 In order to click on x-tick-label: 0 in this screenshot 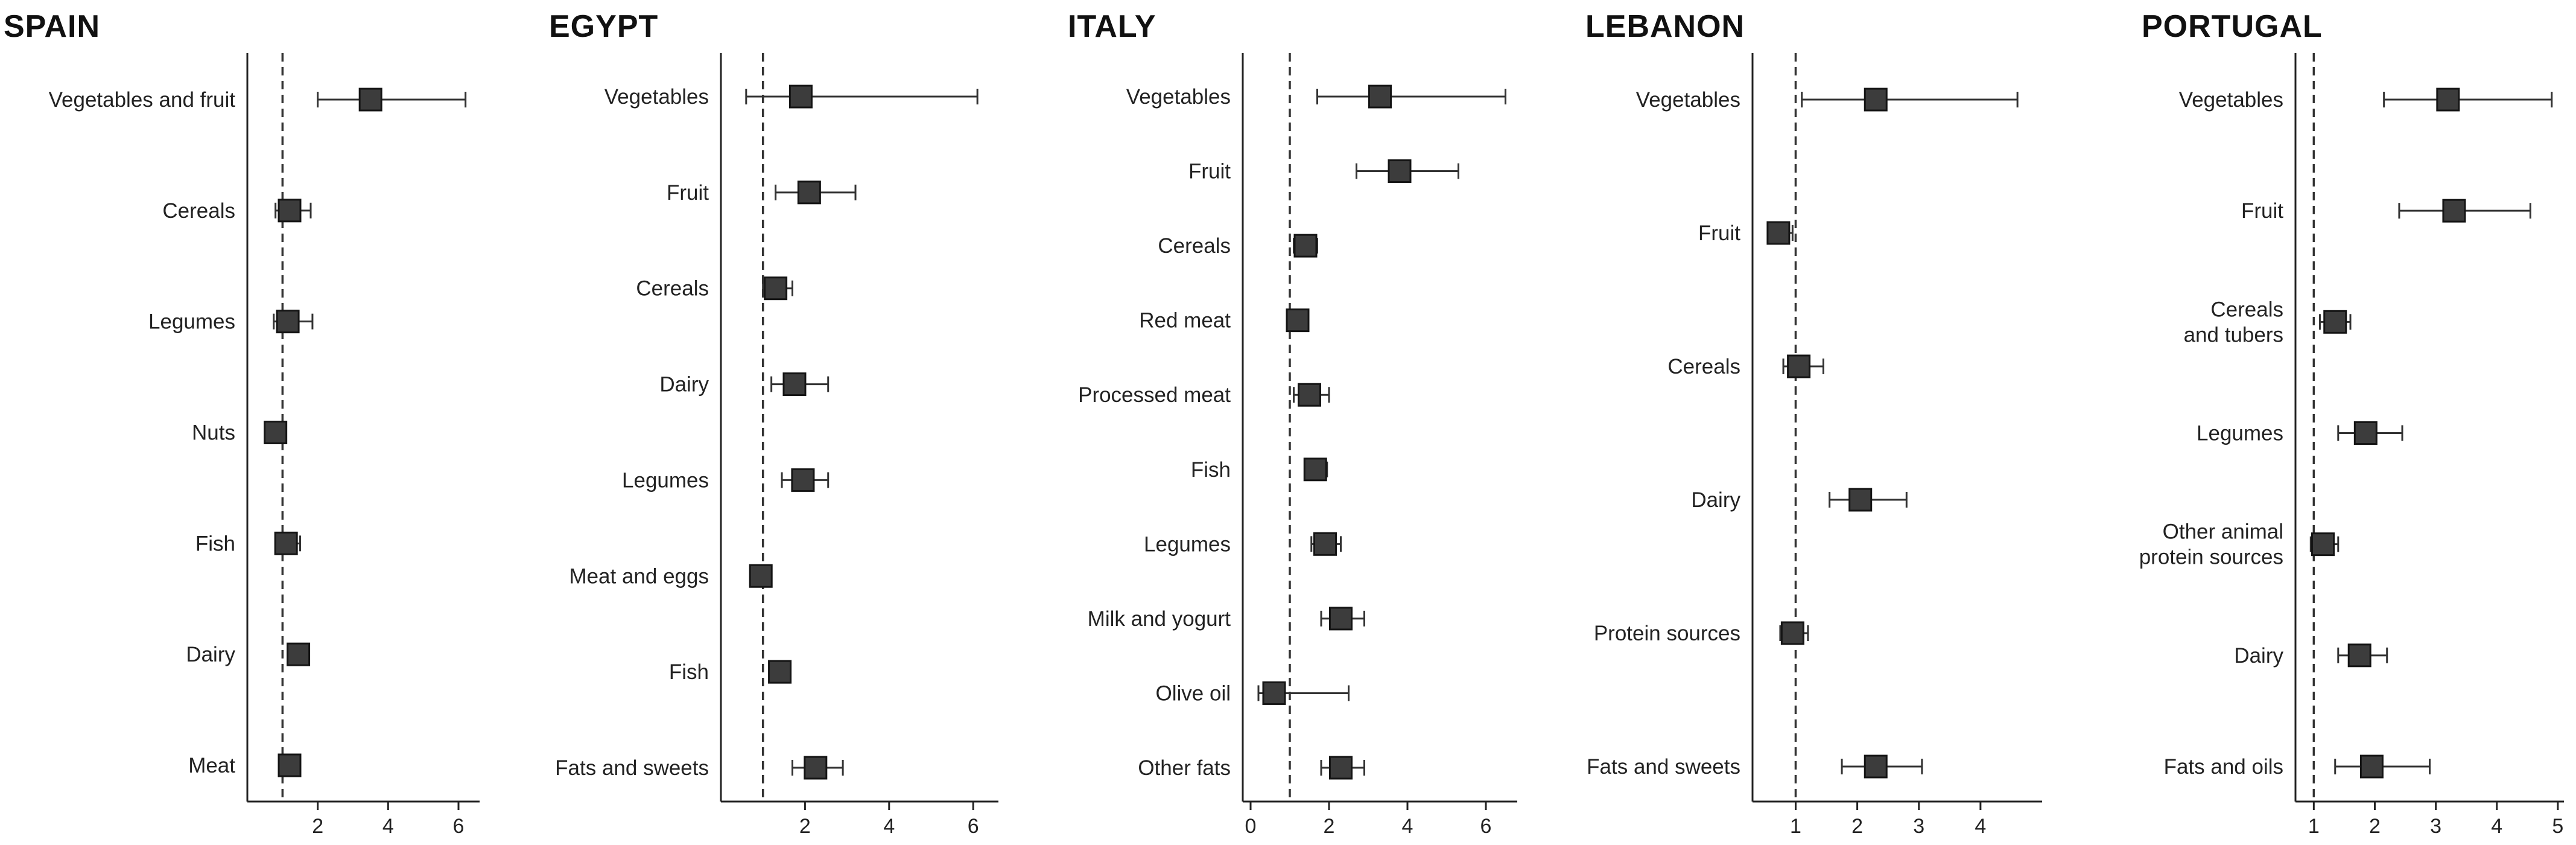, I will do `click(1251, 826)`.